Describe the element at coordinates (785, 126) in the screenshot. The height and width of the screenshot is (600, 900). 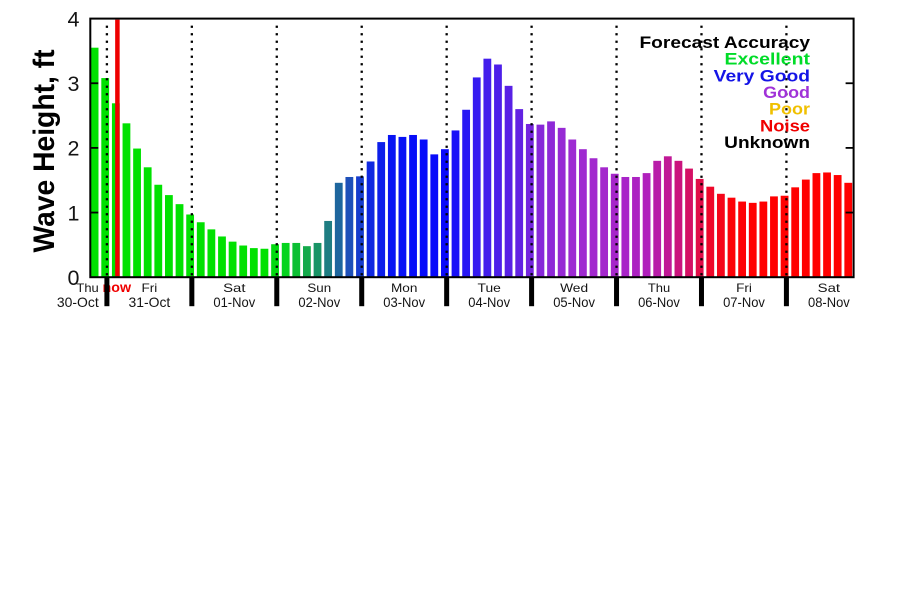
I see `svg-text: Noise` at that location.